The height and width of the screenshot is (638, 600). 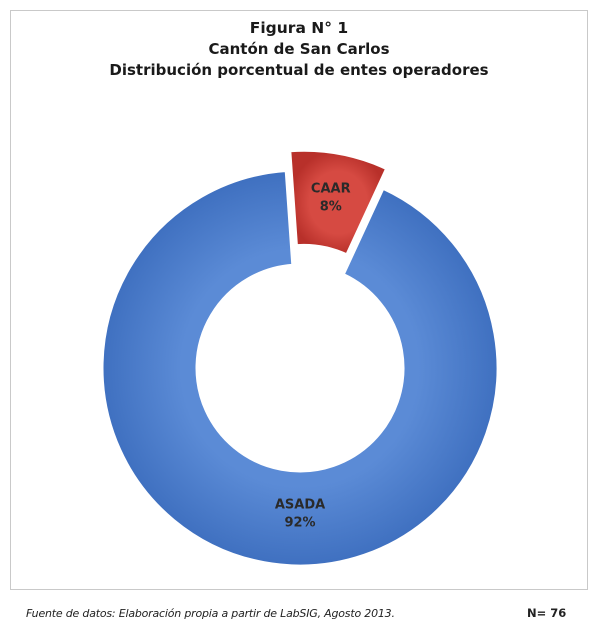 I want to click on slice-label-caar: CAAR, so click(x=331, y=188).